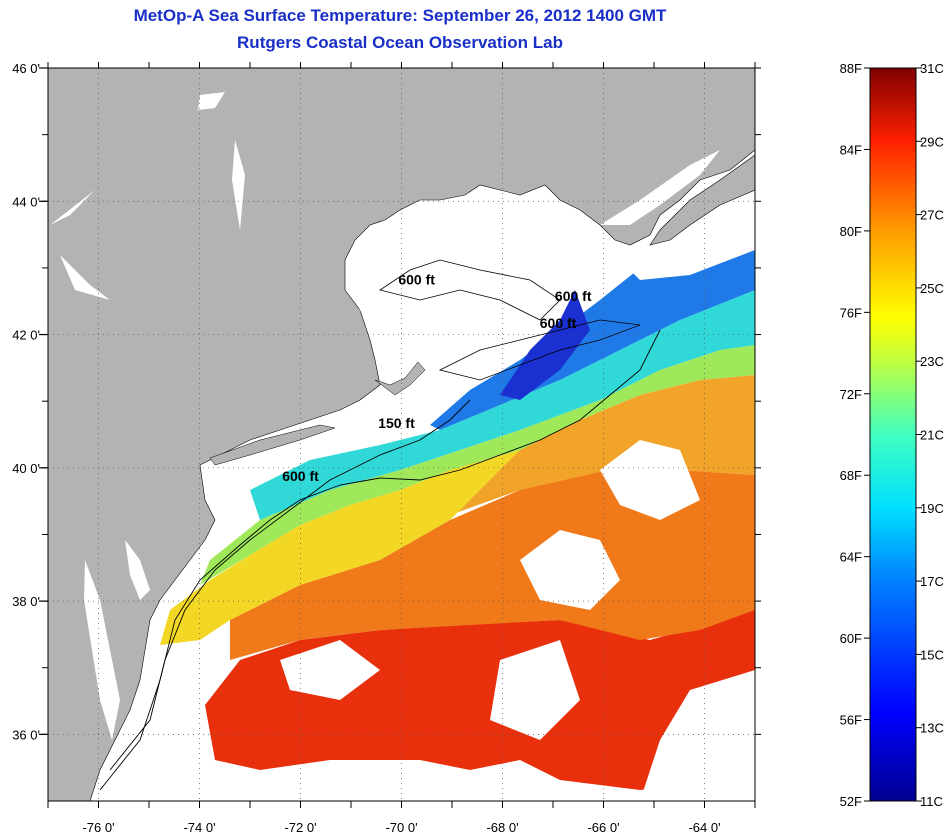 The width and height of the screenshot is (952, 840). Describe the element at coordinates (932, 215) in the screenshot. I see `colorbar-c-label: 27C` at that location.